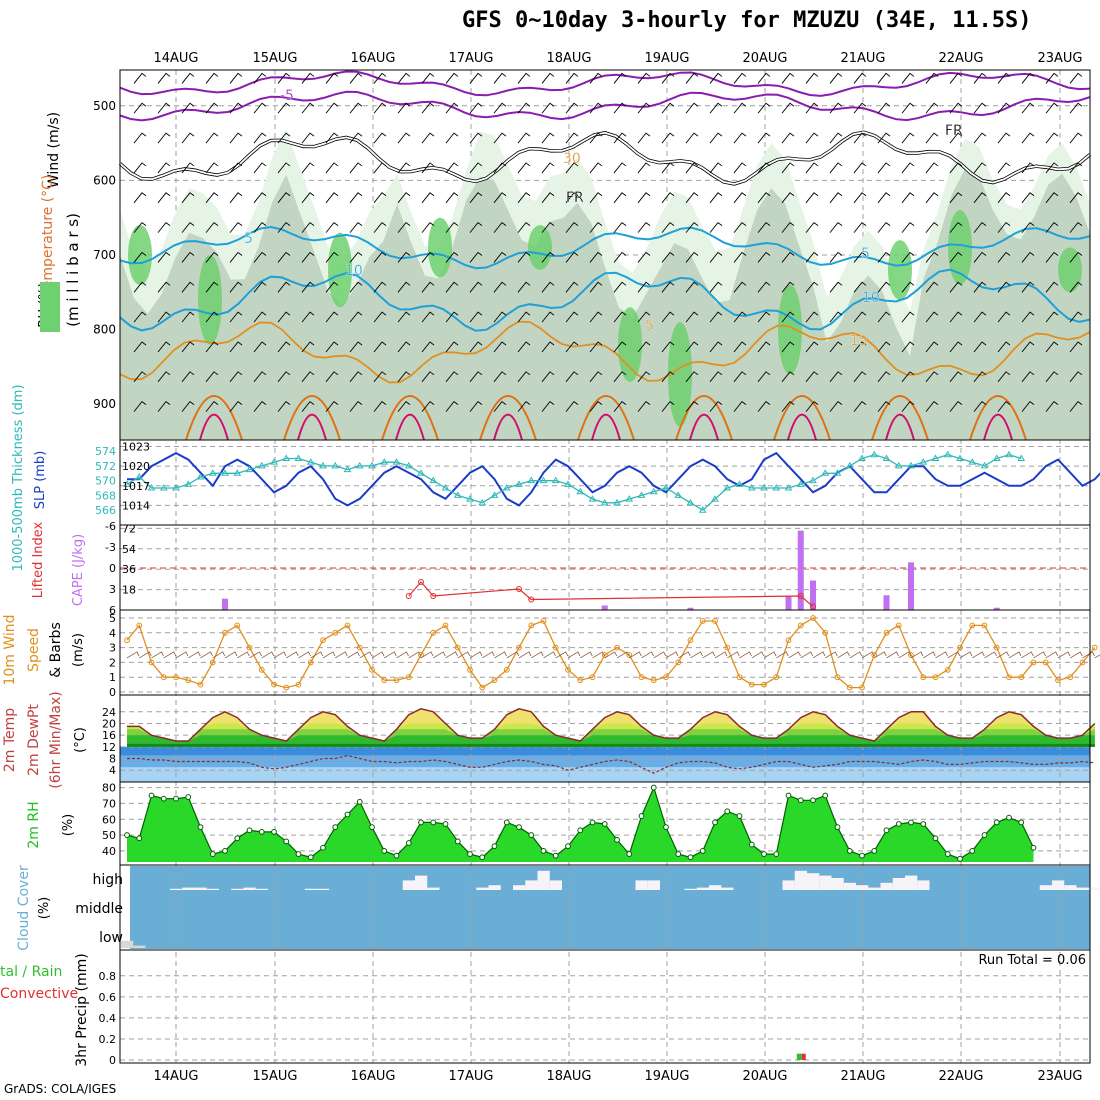  What do you see at coordinates (372, 58) in the screenshot?
I see `top-date-label-16aug: 16AUG` at bounding box center [372, 58].